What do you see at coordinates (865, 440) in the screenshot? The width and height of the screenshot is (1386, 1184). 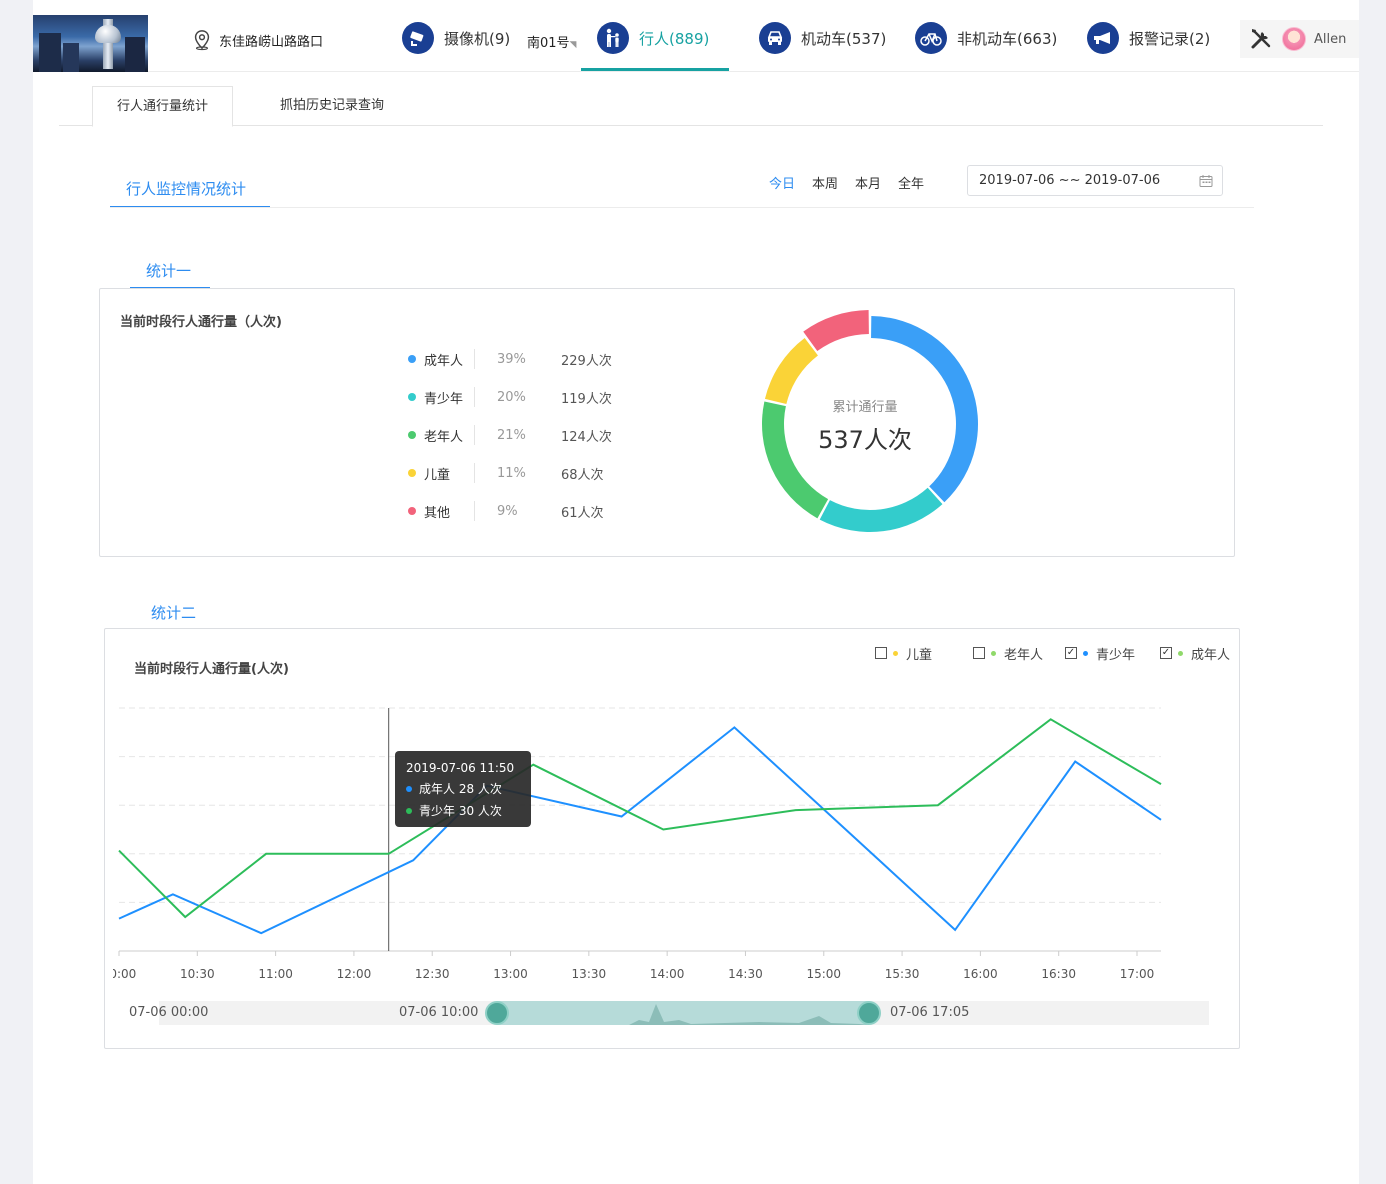 I see `donut-center-value: 537人次` at bounding box center [865, 440].